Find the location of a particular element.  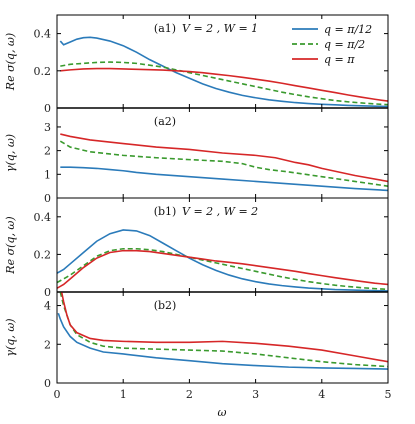

y-tick-label-b1: 0 is located at coordinates (47, 292).